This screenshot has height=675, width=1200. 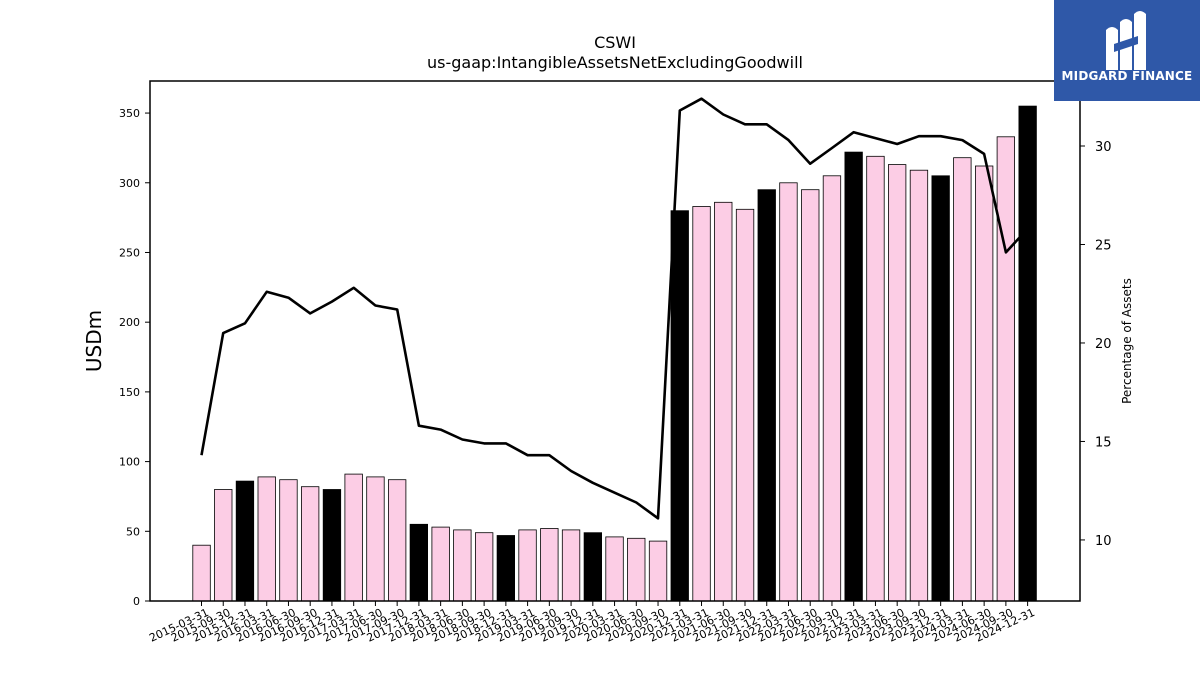 What do you see at coordinates (615, 42) in the screenshot?
I see `chart-title: CSWI` at bounding box center [615, 42].